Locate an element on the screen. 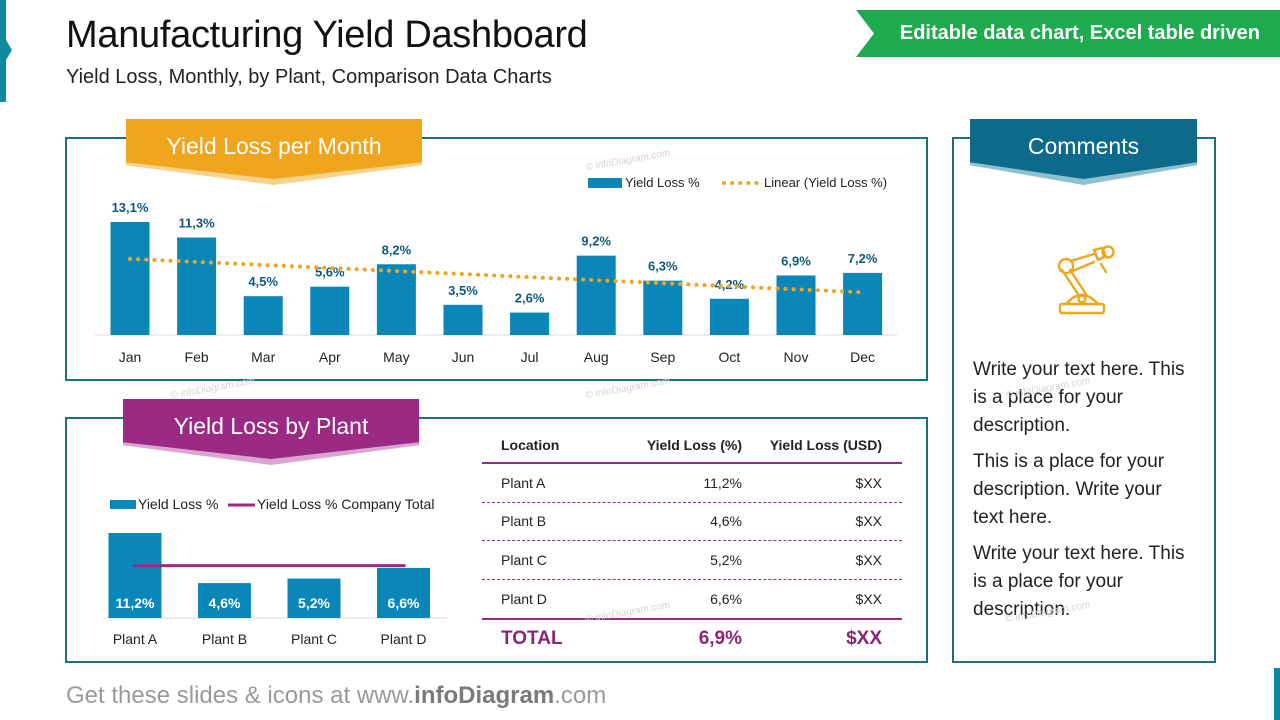 Image resolution: width=1280 pixels, height=720 pixels. data-label: 2,6% is located at coordinates (530, 298).